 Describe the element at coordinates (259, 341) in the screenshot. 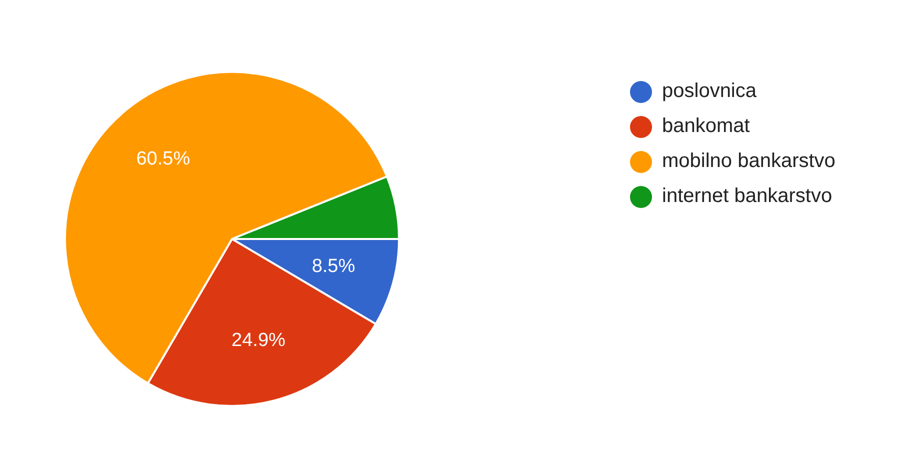

I see `data-label: 24.9%` at that location.